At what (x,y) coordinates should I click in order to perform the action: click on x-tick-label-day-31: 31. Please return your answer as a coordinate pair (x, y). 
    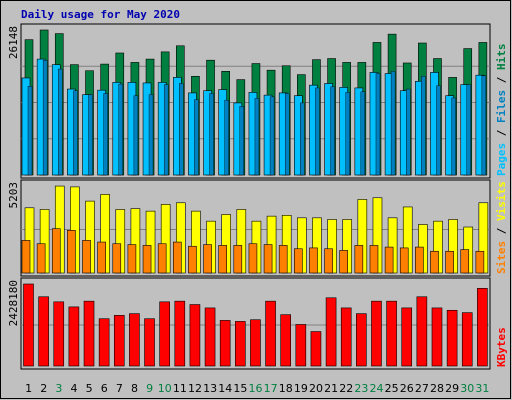
    Looking at the image, I should click on (482, 388).